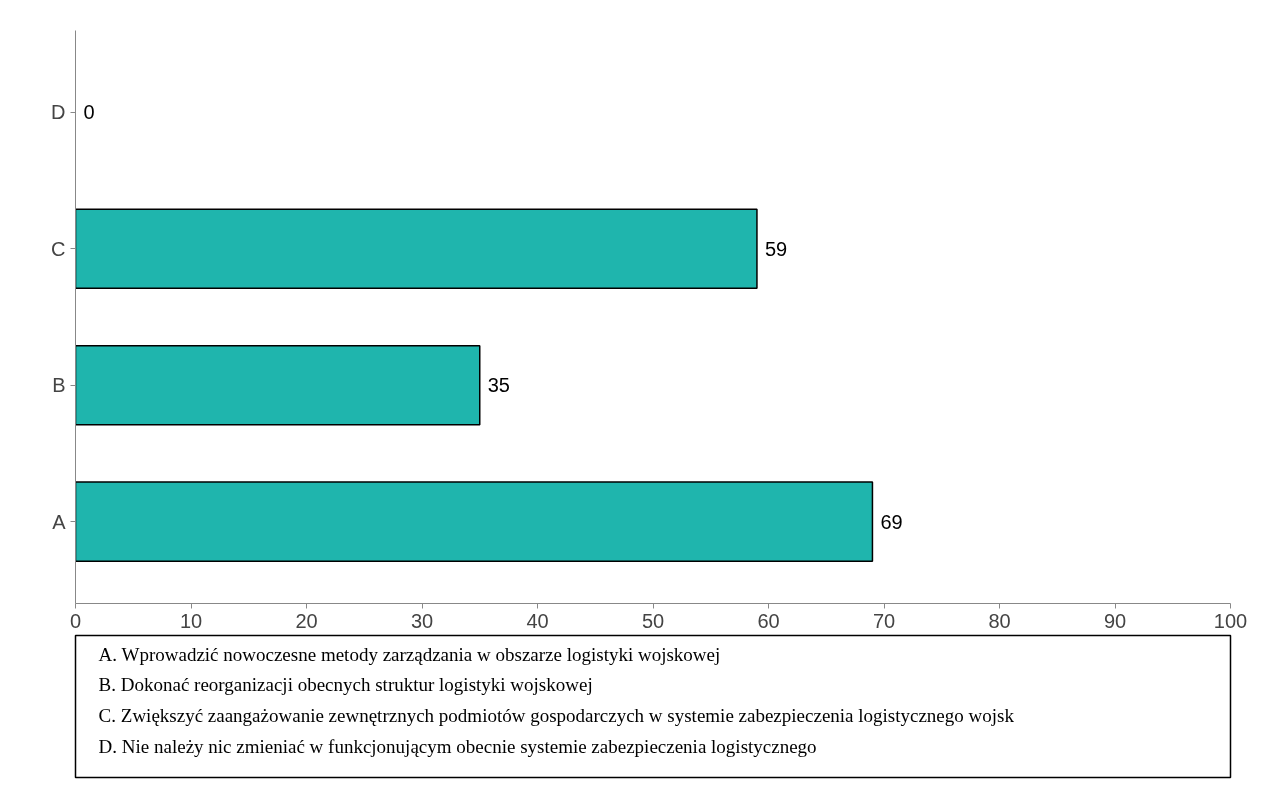 The width and height of the screenshot is (1265, 785). I want to click on x-tick-label: 40, so click(537, 620).